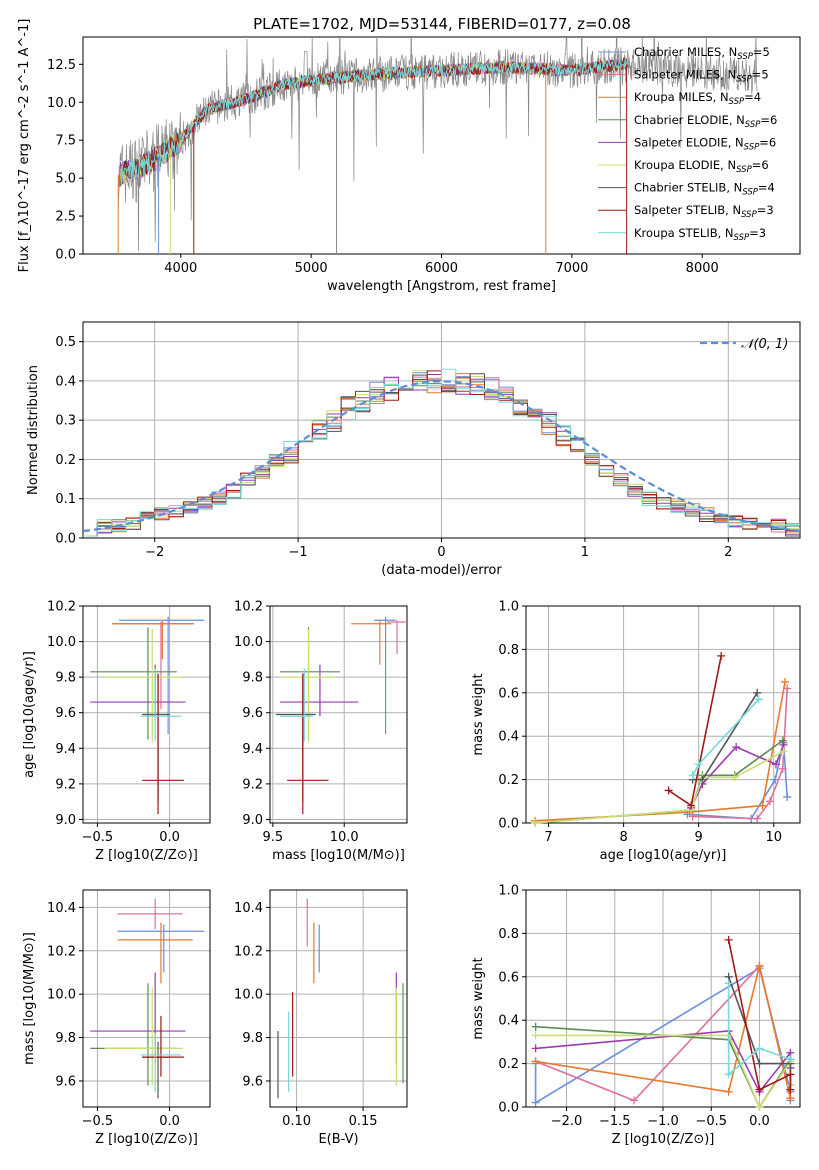  I want to click on y-tick-label: 9.2, so click(65, 784).